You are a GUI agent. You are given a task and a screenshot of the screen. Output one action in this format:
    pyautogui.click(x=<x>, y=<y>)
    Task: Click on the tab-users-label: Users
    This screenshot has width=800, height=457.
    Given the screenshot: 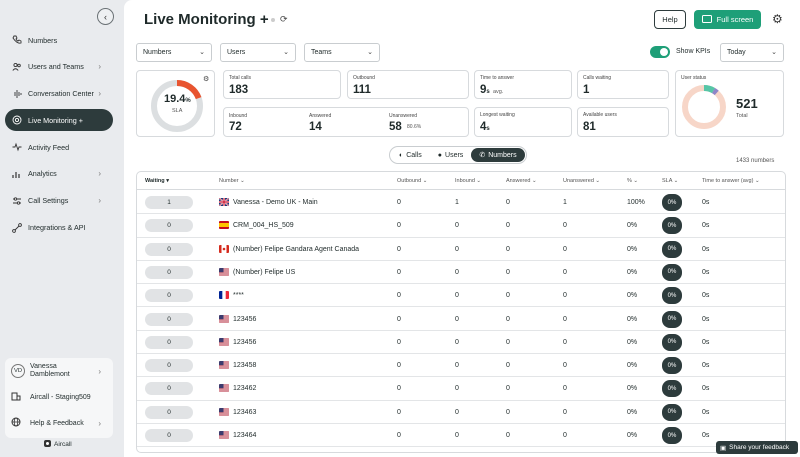 What is the action you would take?
    pyautogui.click(x=454, y=155)
    